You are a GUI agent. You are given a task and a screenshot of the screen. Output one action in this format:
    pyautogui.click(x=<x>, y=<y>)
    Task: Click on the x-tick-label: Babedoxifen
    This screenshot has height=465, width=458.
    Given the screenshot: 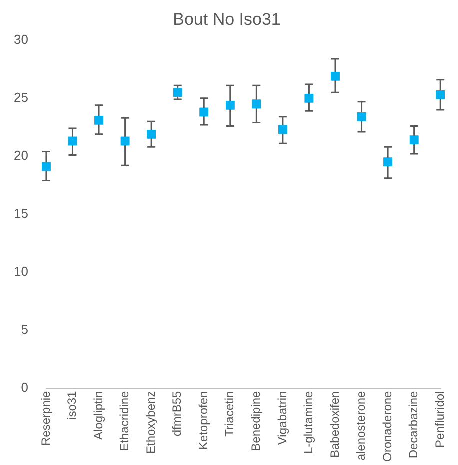 What is the action you would take?
    pyautogui.click(x=335, y=424)
    